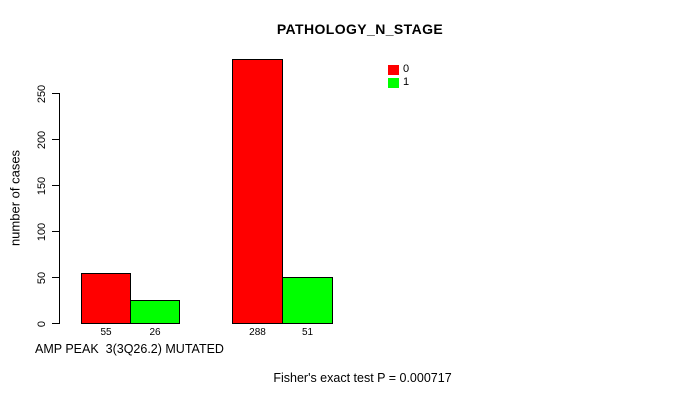 The width and height of the screenshot is (690, 400). Describe the element at coordinates (42, 93) in the screenshot. I see `y-axis-tick-label: 250` at that location.